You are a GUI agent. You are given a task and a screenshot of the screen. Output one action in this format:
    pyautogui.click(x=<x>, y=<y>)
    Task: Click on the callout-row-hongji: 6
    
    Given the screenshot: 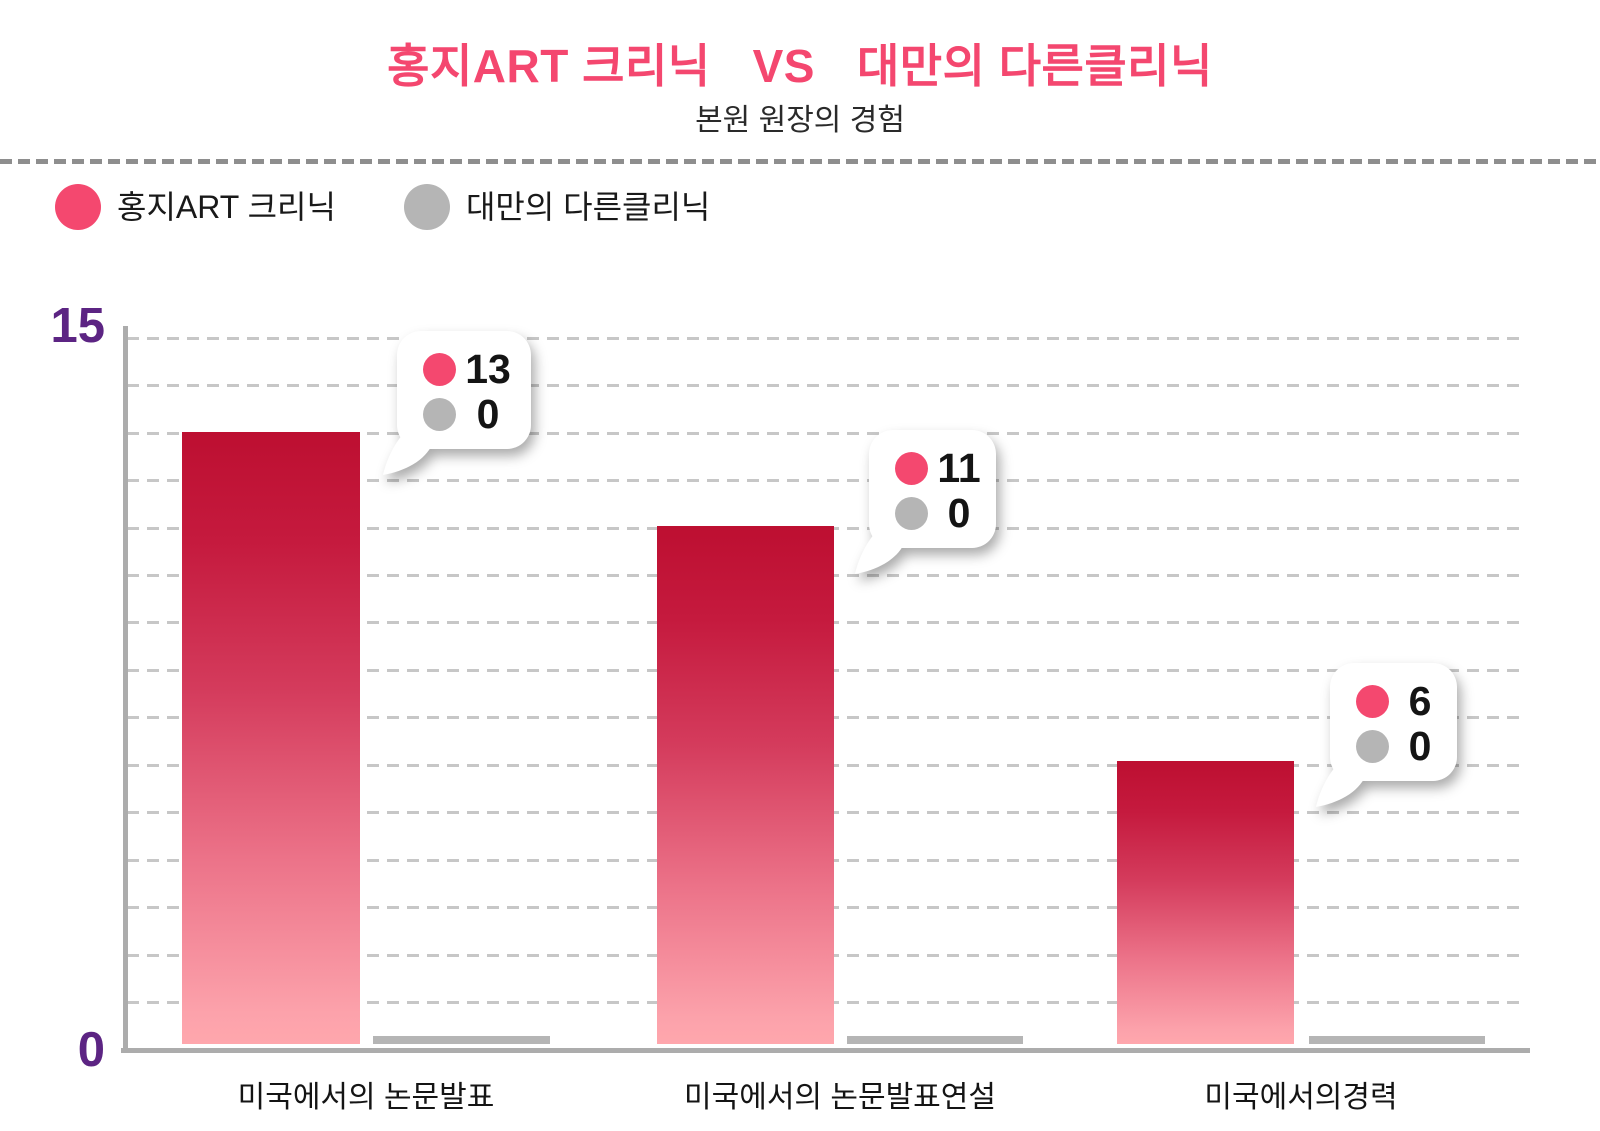 What is the action you would take?
    pyautogui.click(x=1400, y=701)
    